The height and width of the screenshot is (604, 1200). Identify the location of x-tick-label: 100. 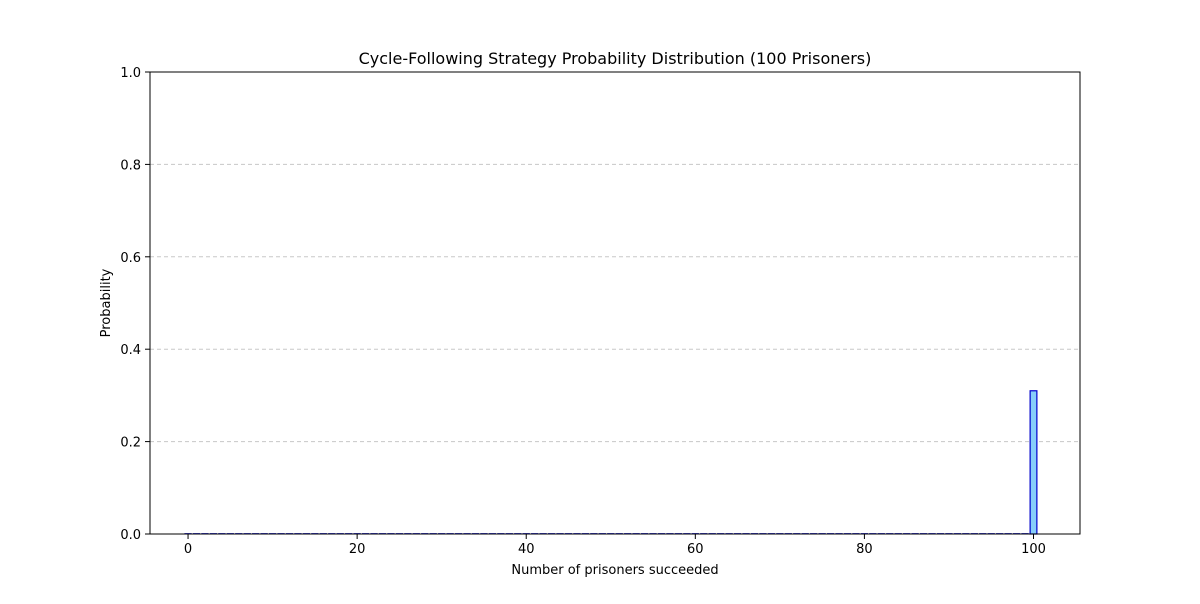
(1033, 549).